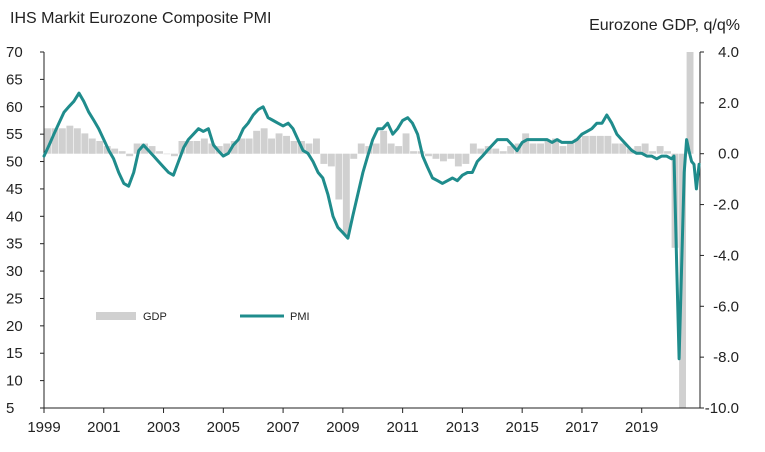  Describe the element at coordinates (728, 154) in the screenshot. I see `right-tick-label: 0.0` at that location.